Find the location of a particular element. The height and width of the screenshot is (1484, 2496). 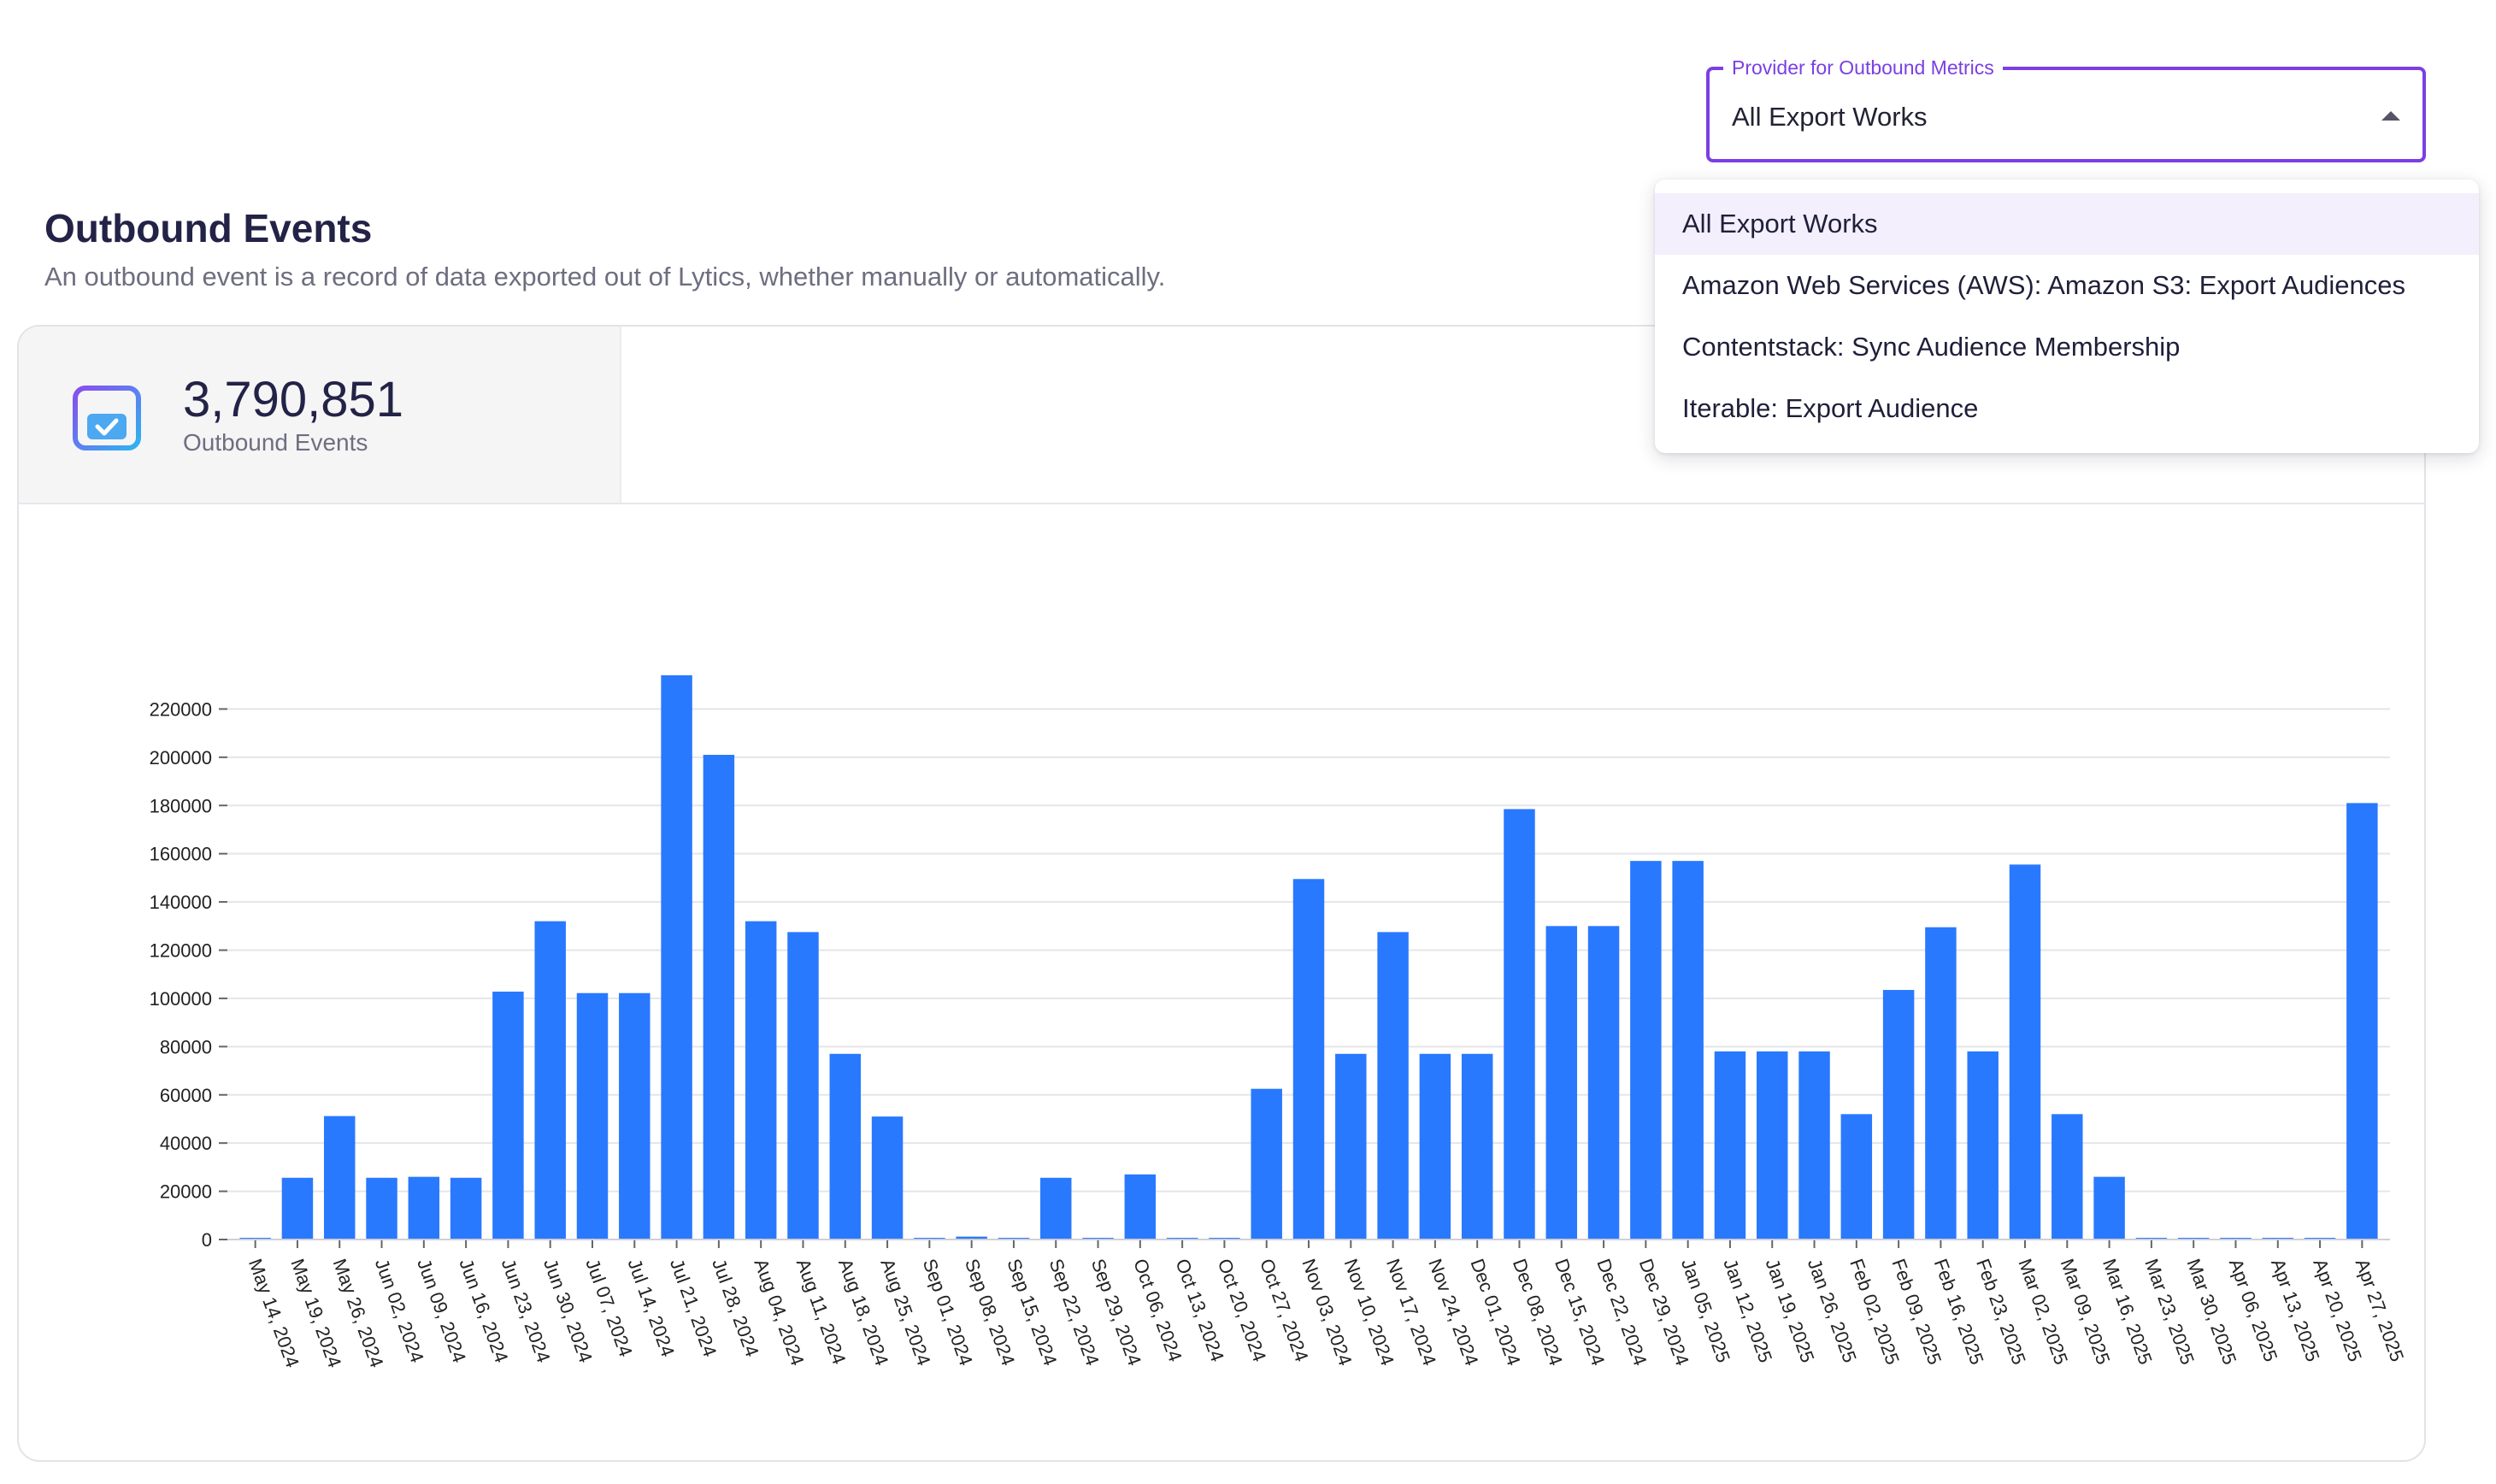

y-tick-label: 40000 is located at coordinates (186, 1143).